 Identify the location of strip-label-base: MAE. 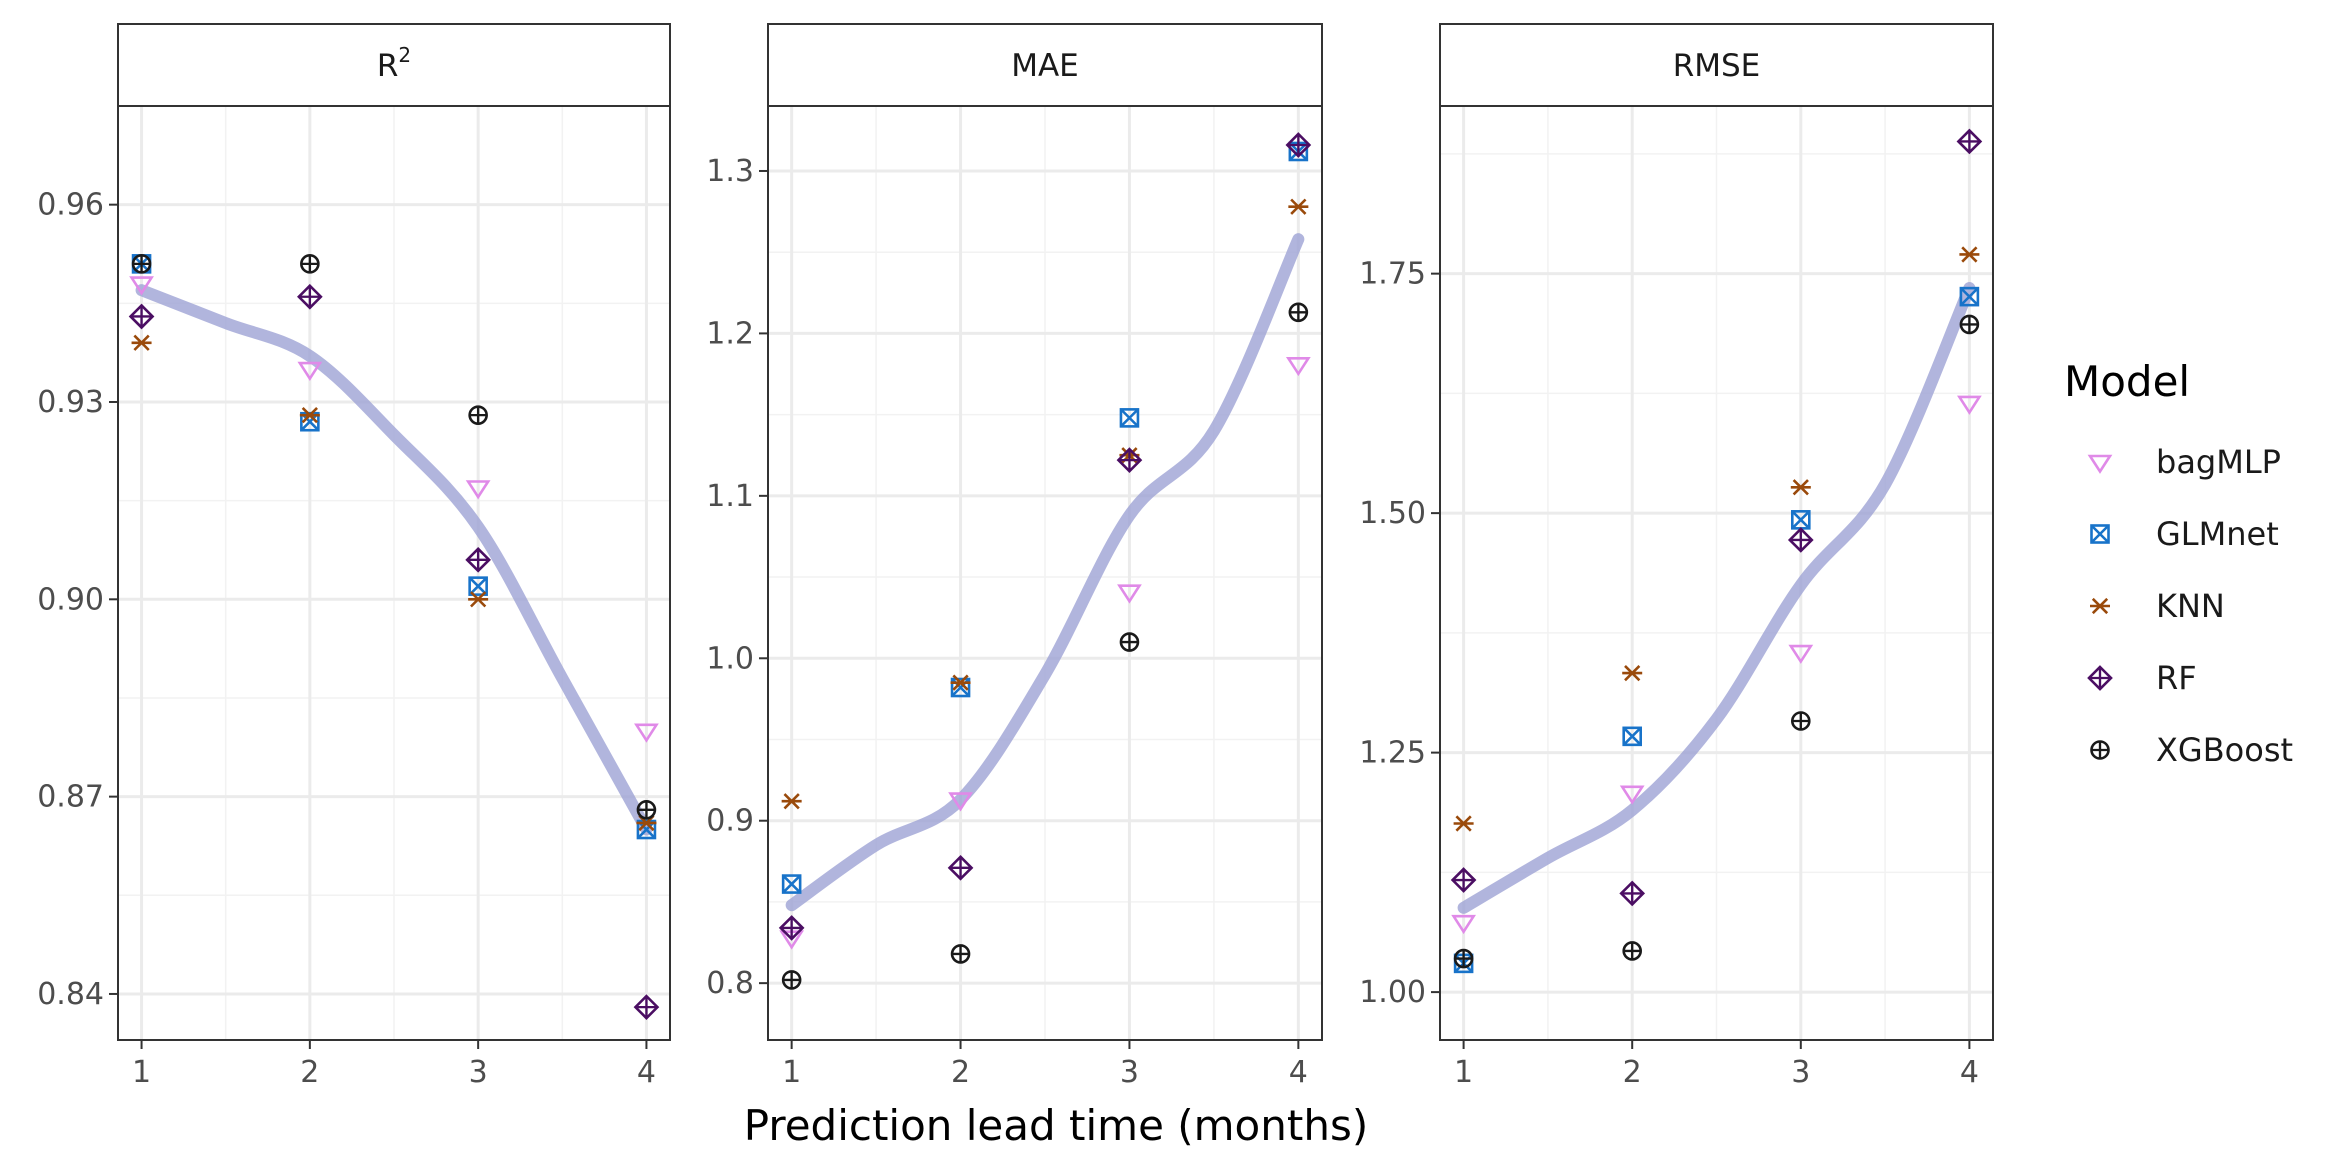
(1045, 66).